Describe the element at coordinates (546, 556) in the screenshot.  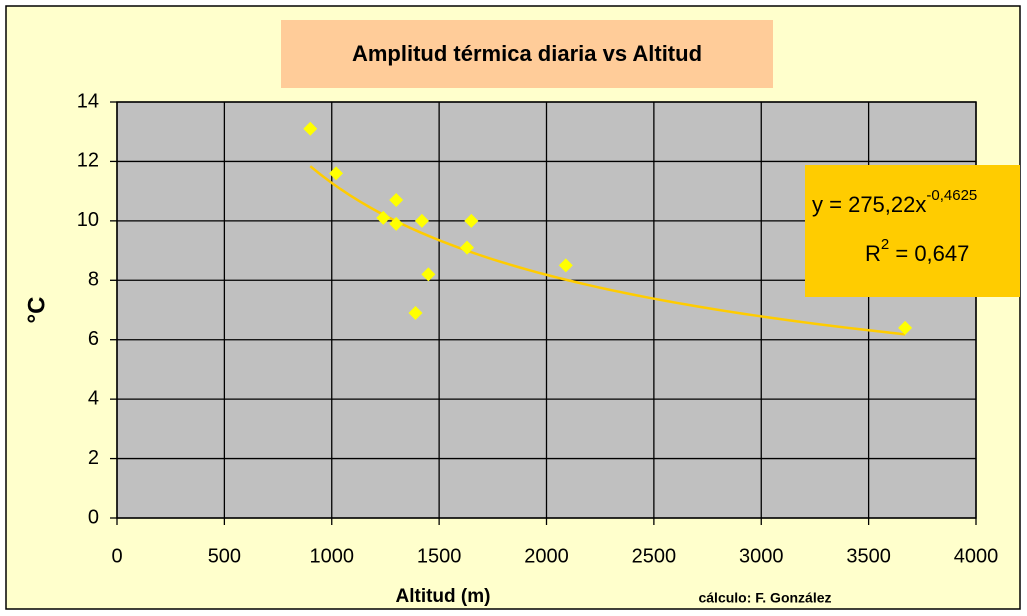
I see `x-tick-label: 2000` at that location.